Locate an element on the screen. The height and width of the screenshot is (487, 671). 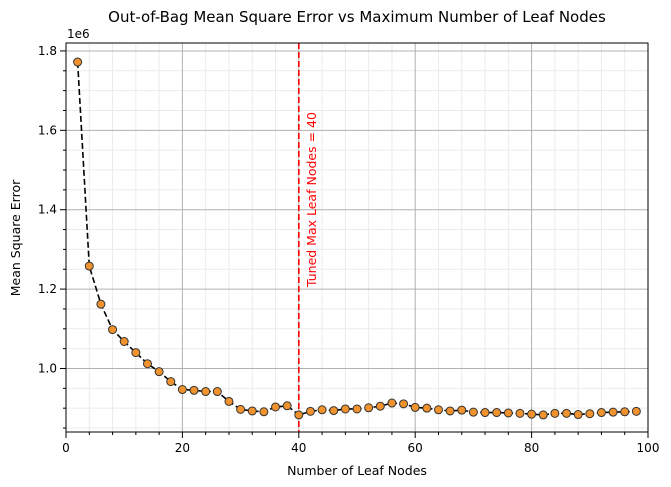
x-axis-label: Number of Leaf Nodes is located at coordinates (357, 470).